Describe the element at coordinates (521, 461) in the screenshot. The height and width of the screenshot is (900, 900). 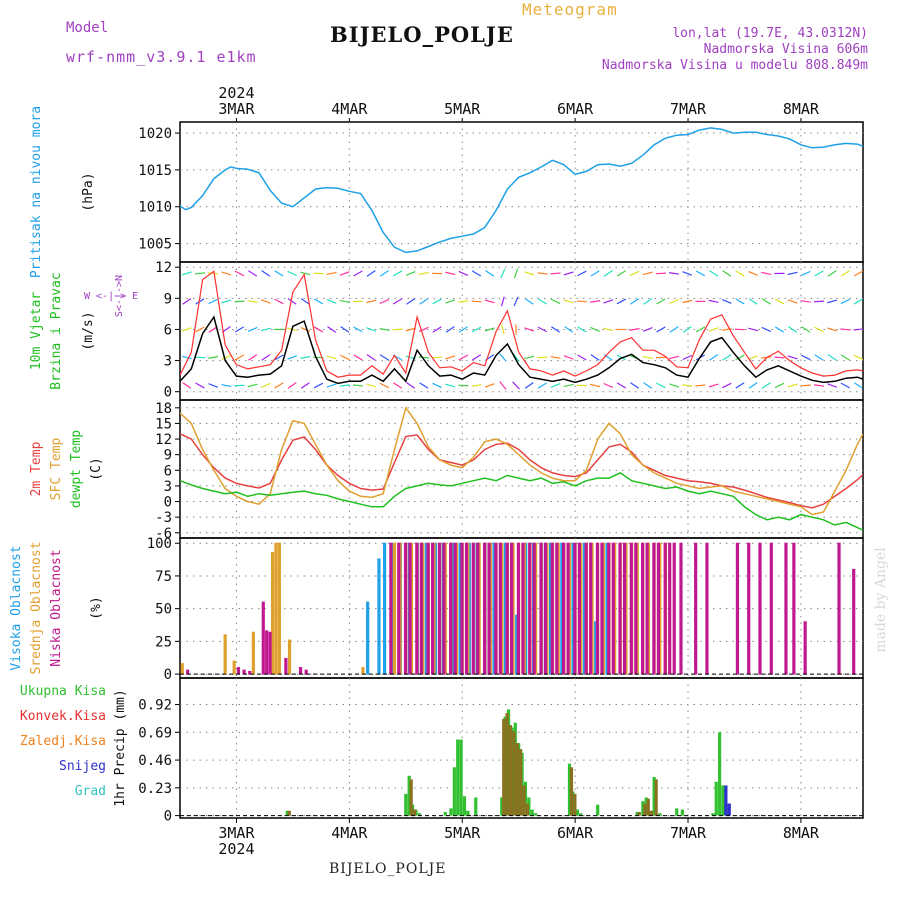
I see `temperature-tsfc-line` at that location.